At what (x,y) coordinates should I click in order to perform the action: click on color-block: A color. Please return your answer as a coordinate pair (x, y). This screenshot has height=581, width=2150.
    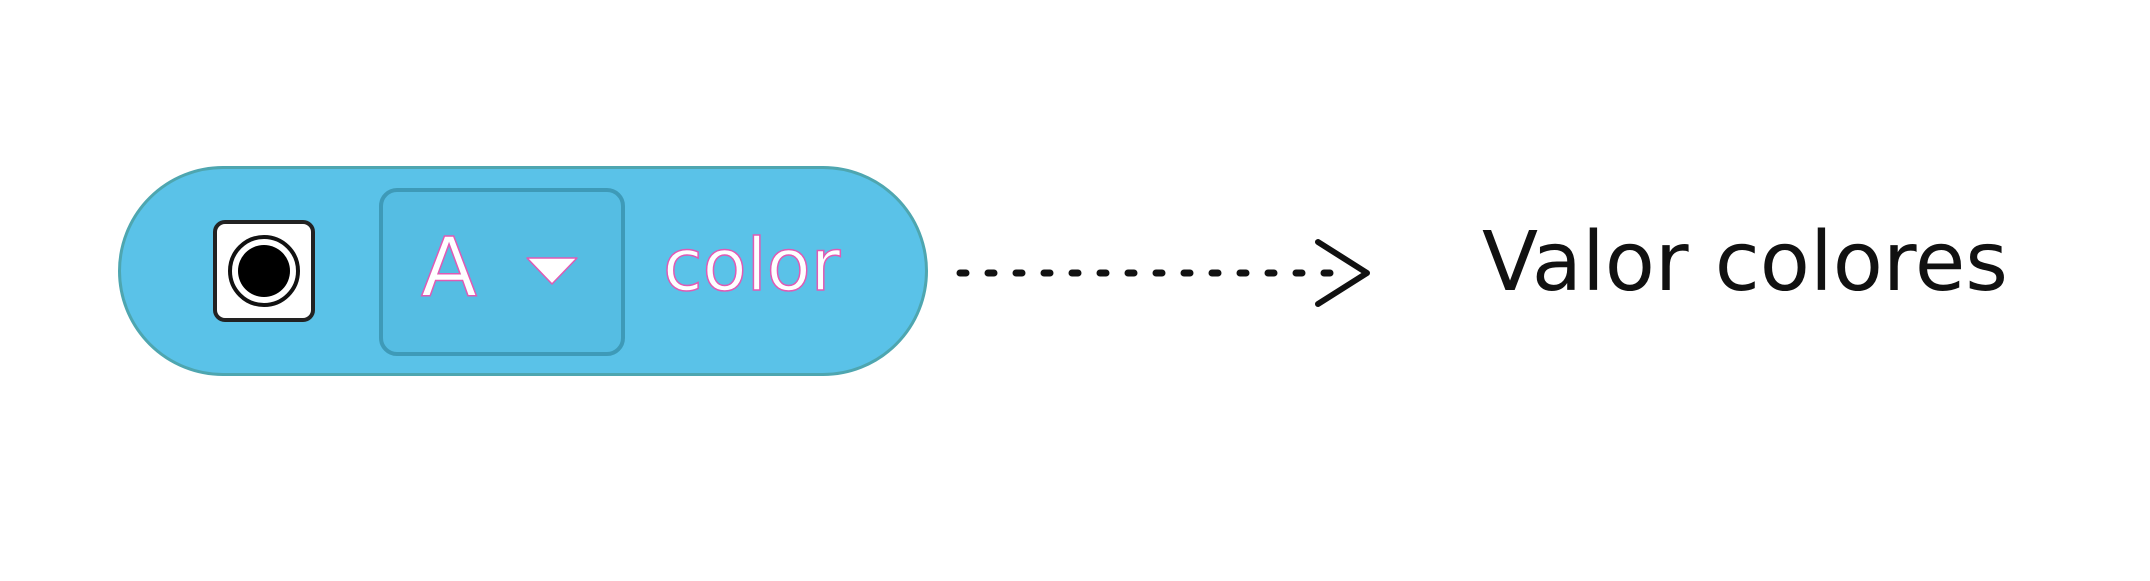
    Looking at the image, I should click on (523, 271).